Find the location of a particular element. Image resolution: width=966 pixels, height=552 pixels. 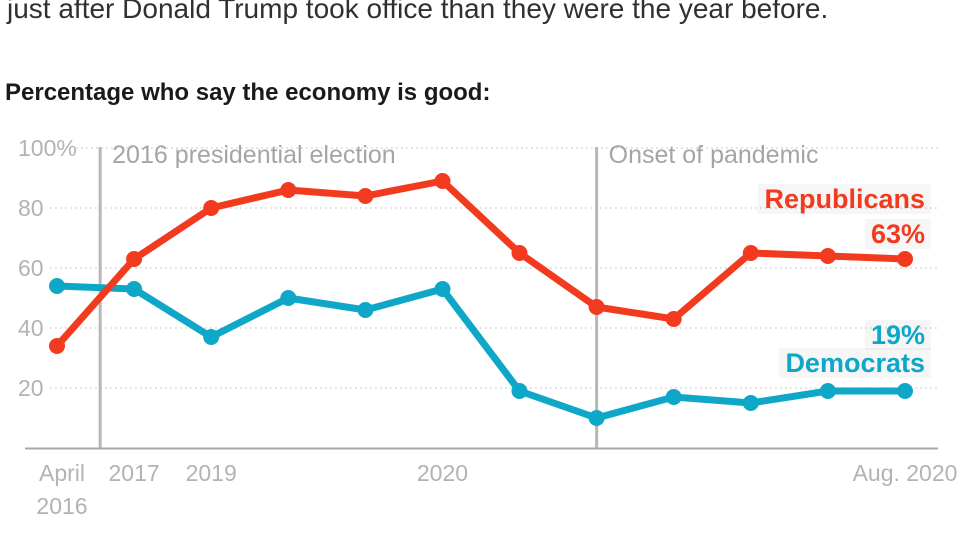

x-tick-line: 2020 is located at coordinates (442, 473).